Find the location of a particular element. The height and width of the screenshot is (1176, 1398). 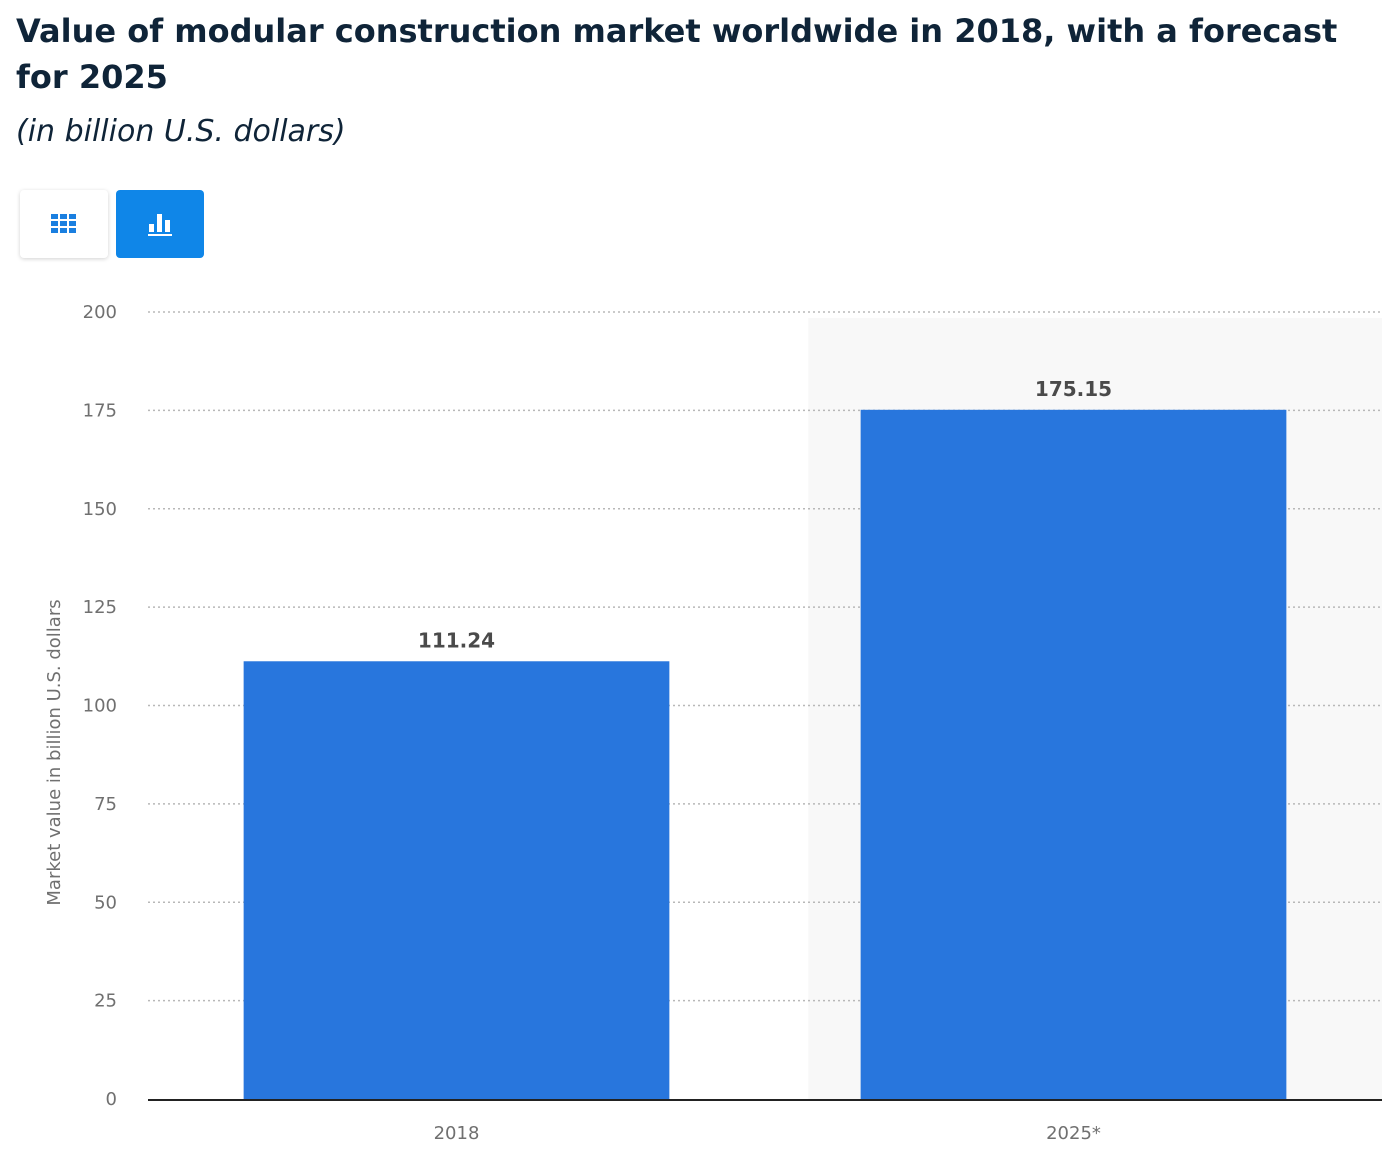

y-tick-label: 50 is located at coordinates (105, 902).